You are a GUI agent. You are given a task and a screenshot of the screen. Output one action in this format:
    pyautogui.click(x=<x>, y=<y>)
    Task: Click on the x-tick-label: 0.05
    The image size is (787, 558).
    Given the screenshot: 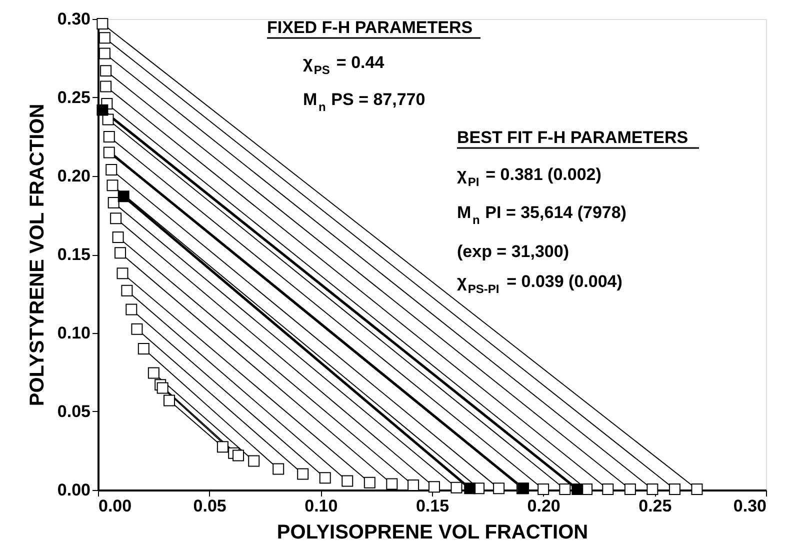 What is the action you would take?
    pyautogui.click(x=209, y=506)
    